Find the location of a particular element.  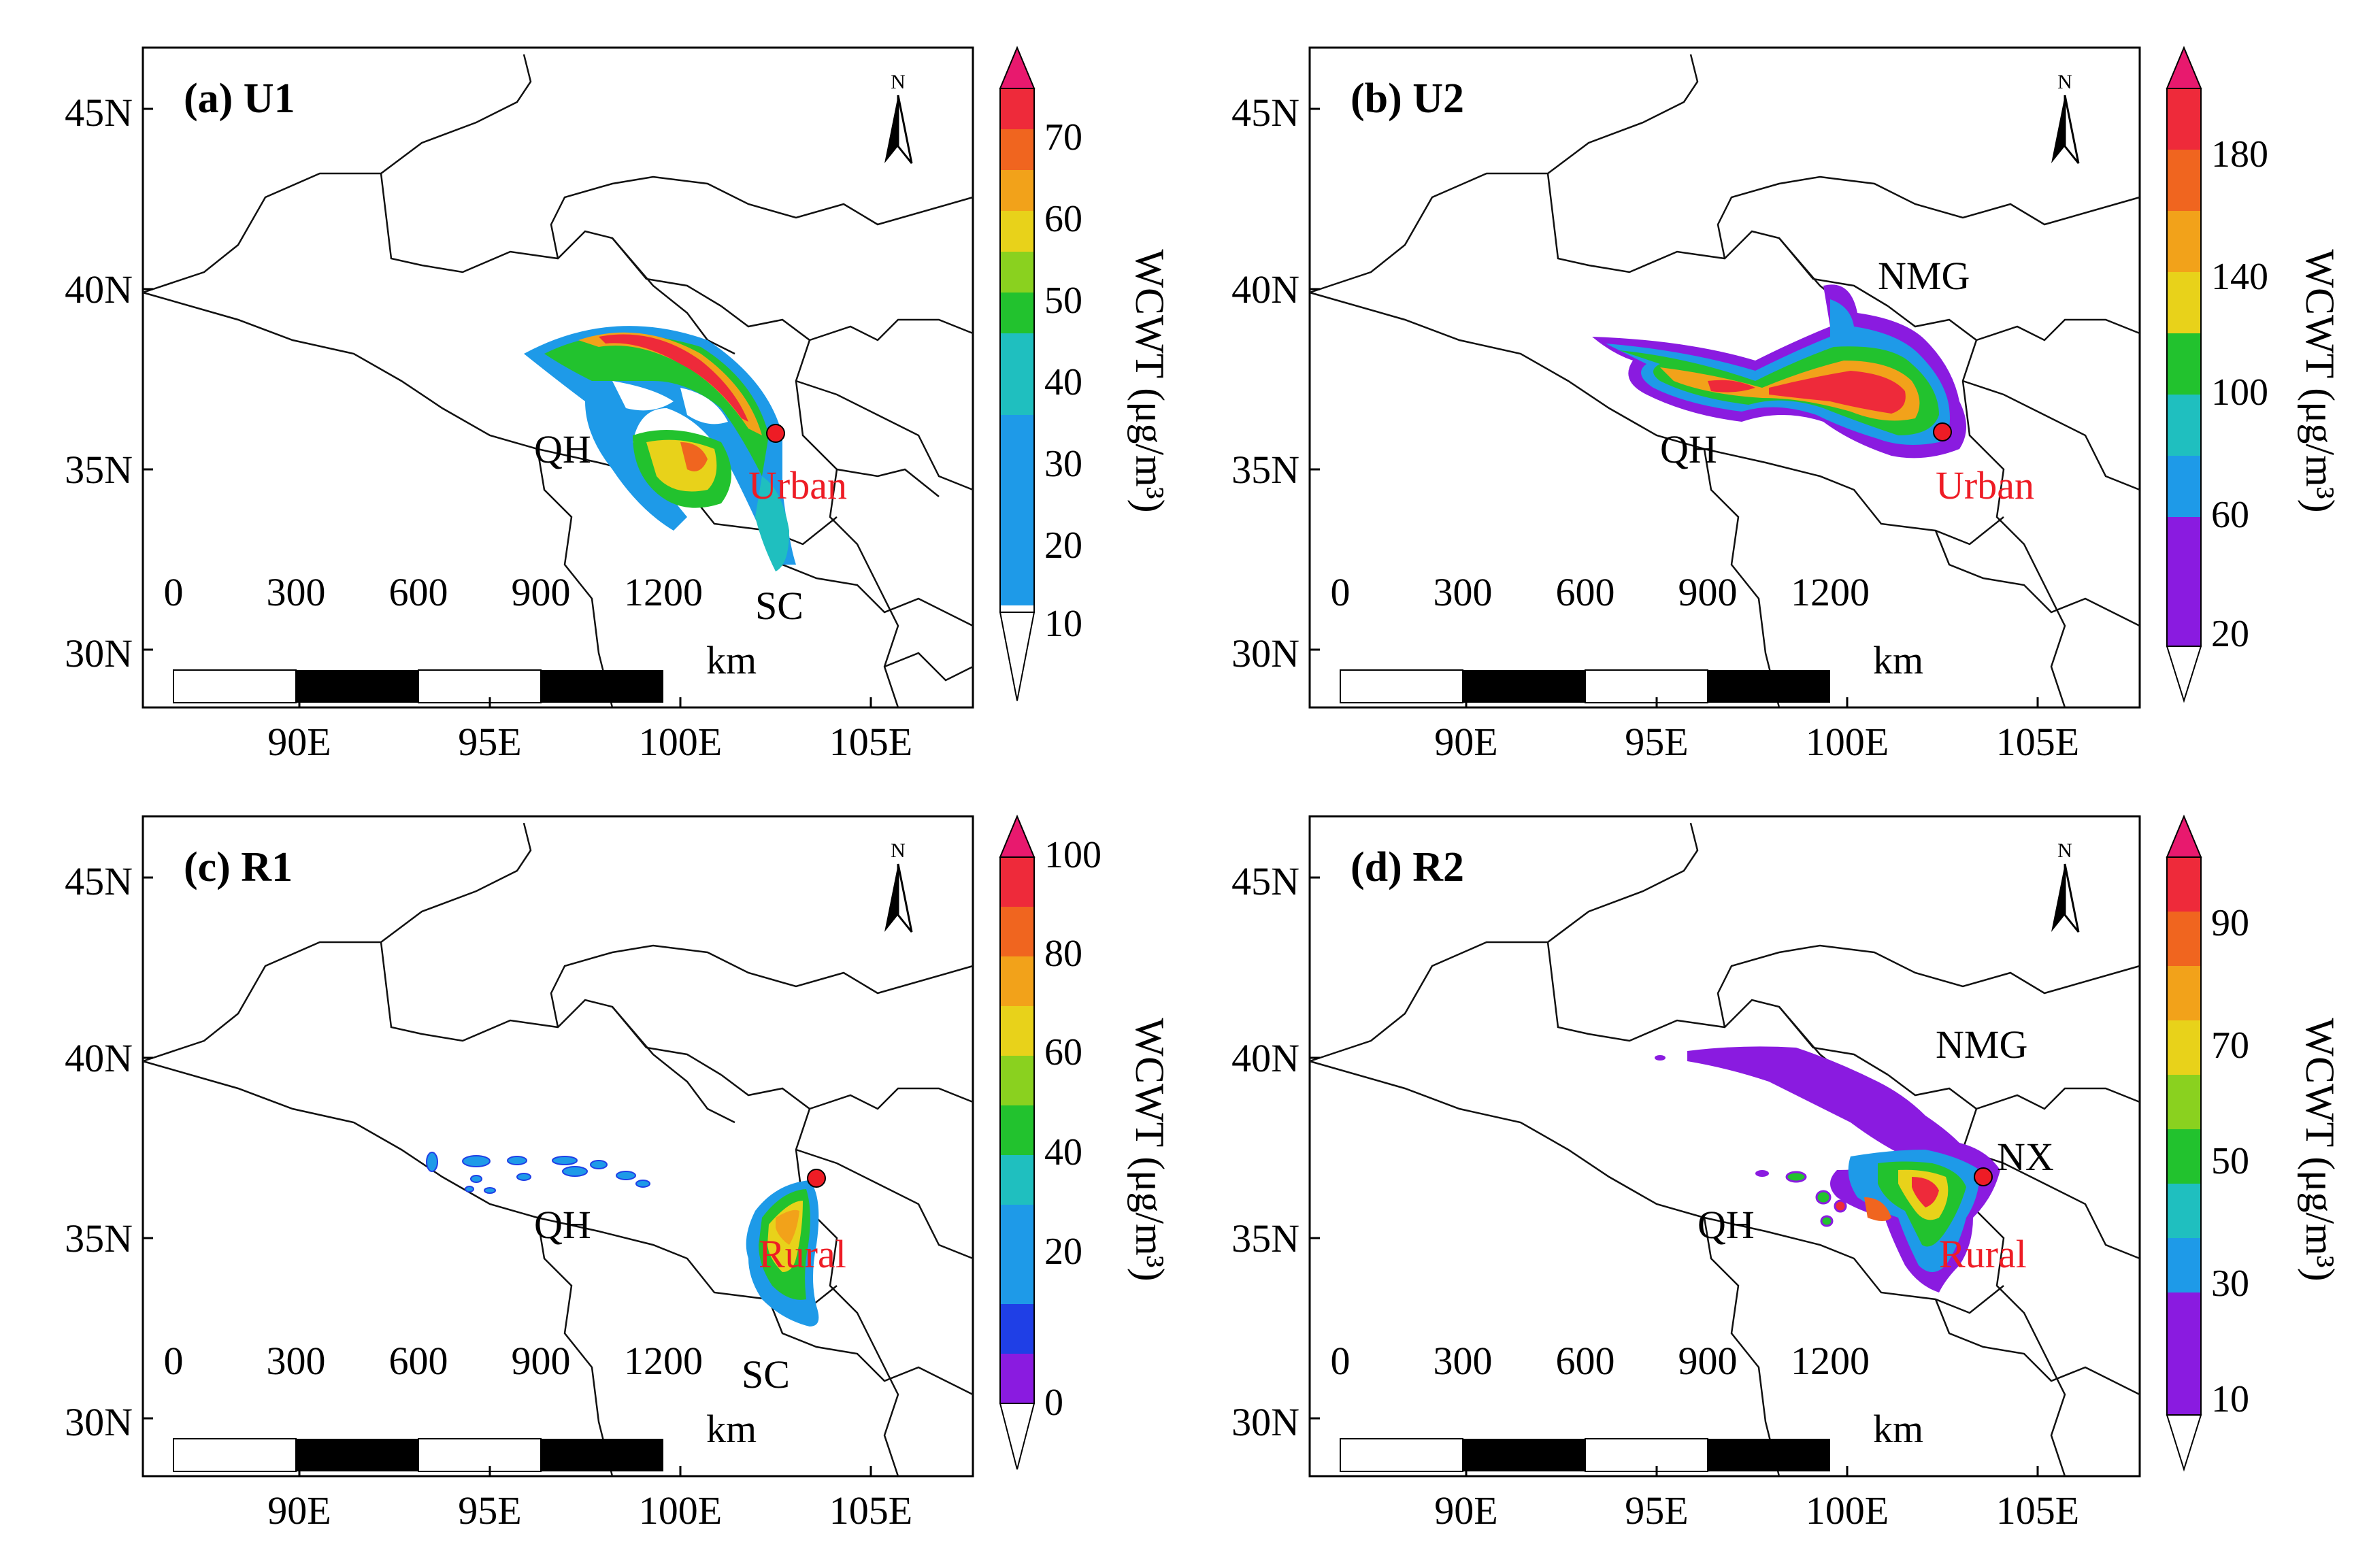

concentration-field-b is located at coordinates (1779, 371).